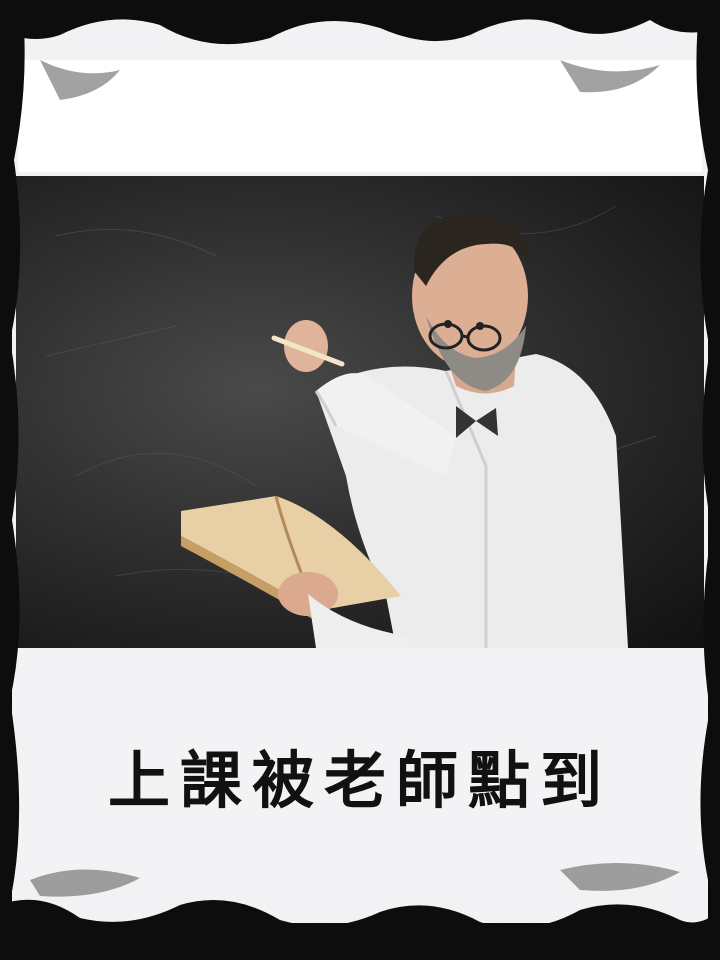  I want to click on meme-caption: 上課被老師點到, so click(359, 780).